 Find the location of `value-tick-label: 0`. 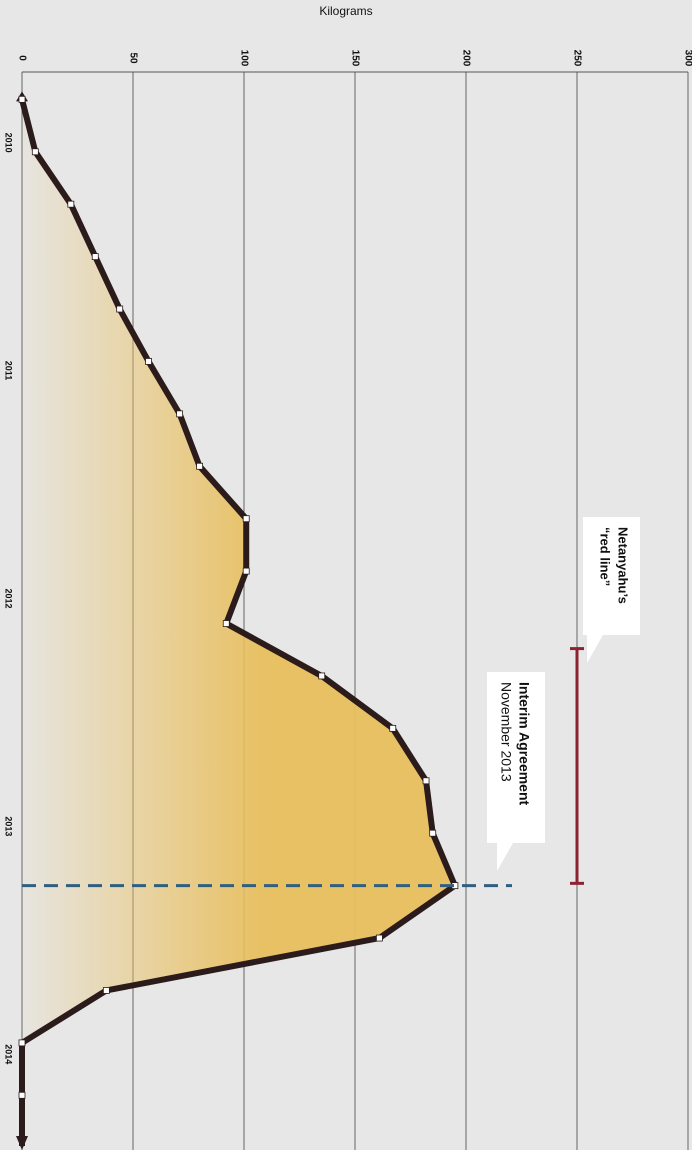

value-tick-label: 0 is located at coordinates (21, 58).